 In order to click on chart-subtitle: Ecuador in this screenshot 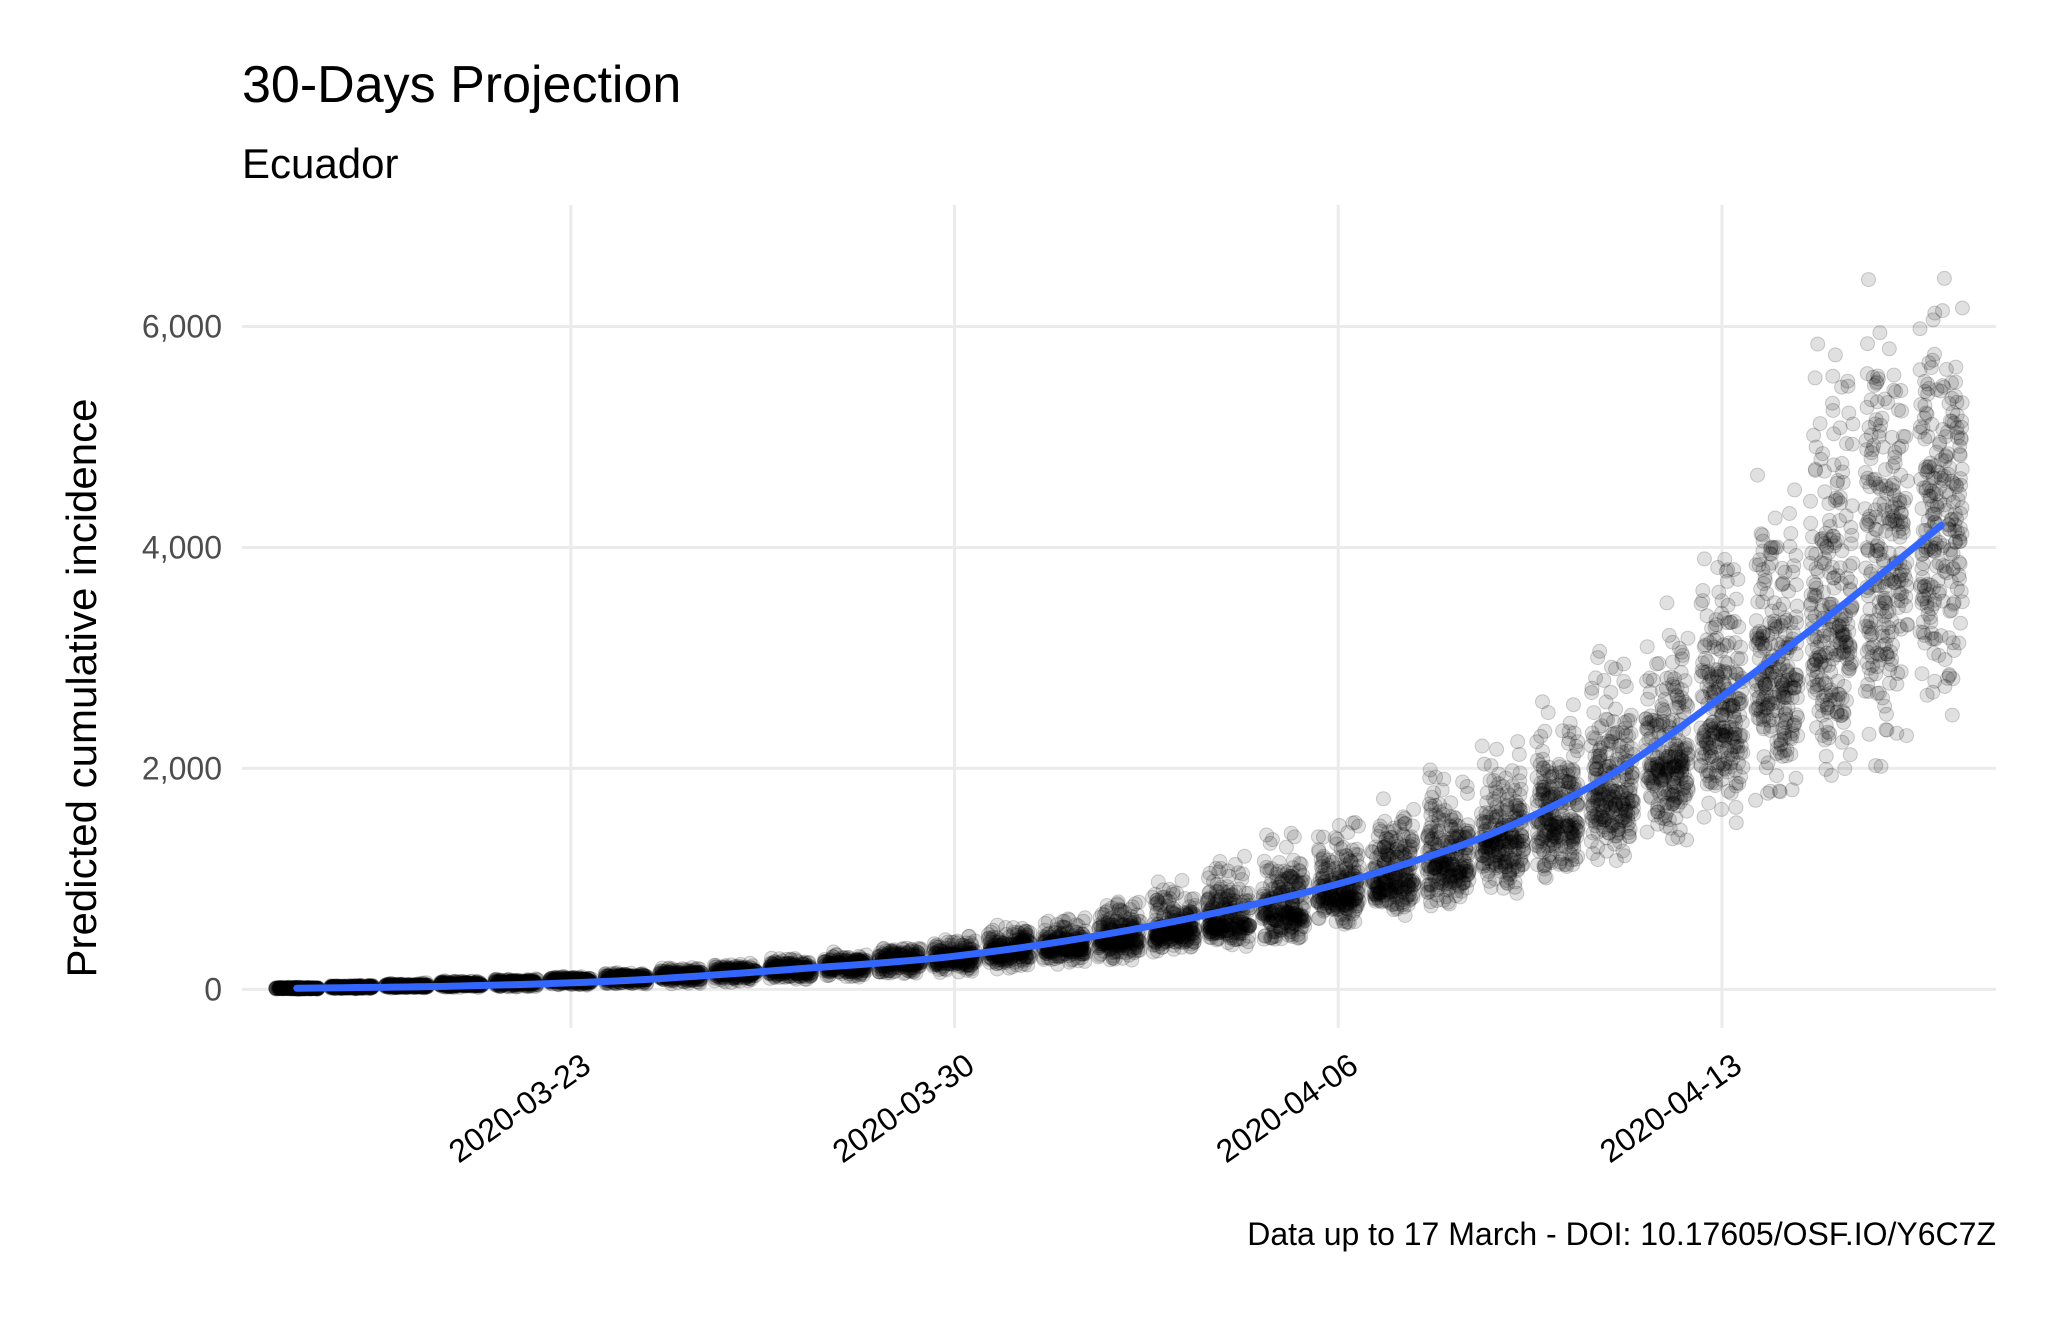, I will do `click(320, 163)`.